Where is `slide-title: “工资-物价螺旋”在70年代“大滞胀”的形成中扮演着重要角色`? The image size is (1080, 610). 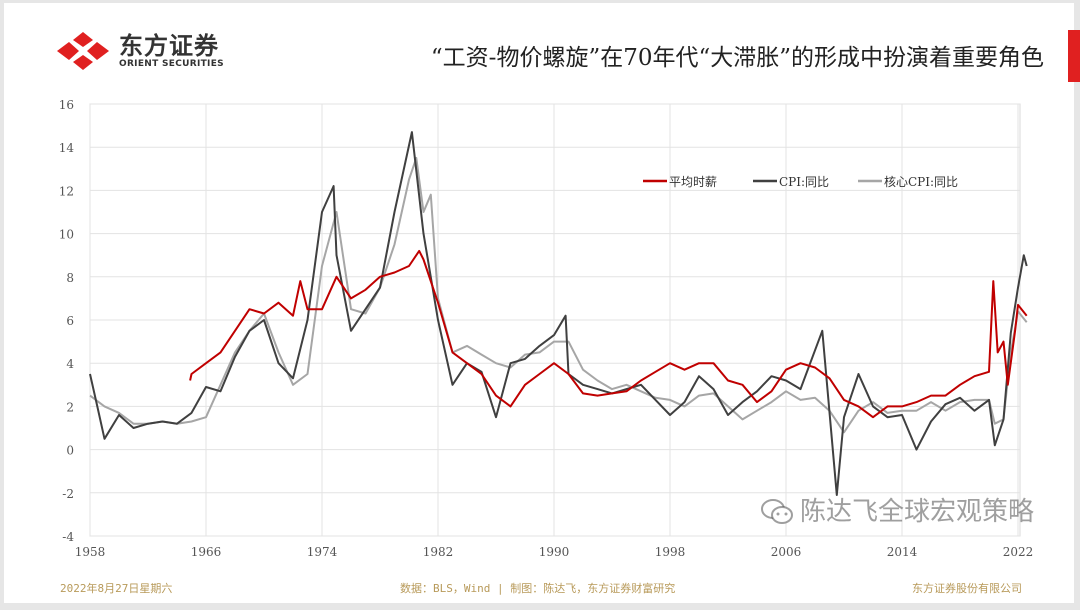
slide-title: “工资-物价螺旋”在70年代“大滞胀”的形成中扮演着重要角色 is located at coordinates (737, 58).